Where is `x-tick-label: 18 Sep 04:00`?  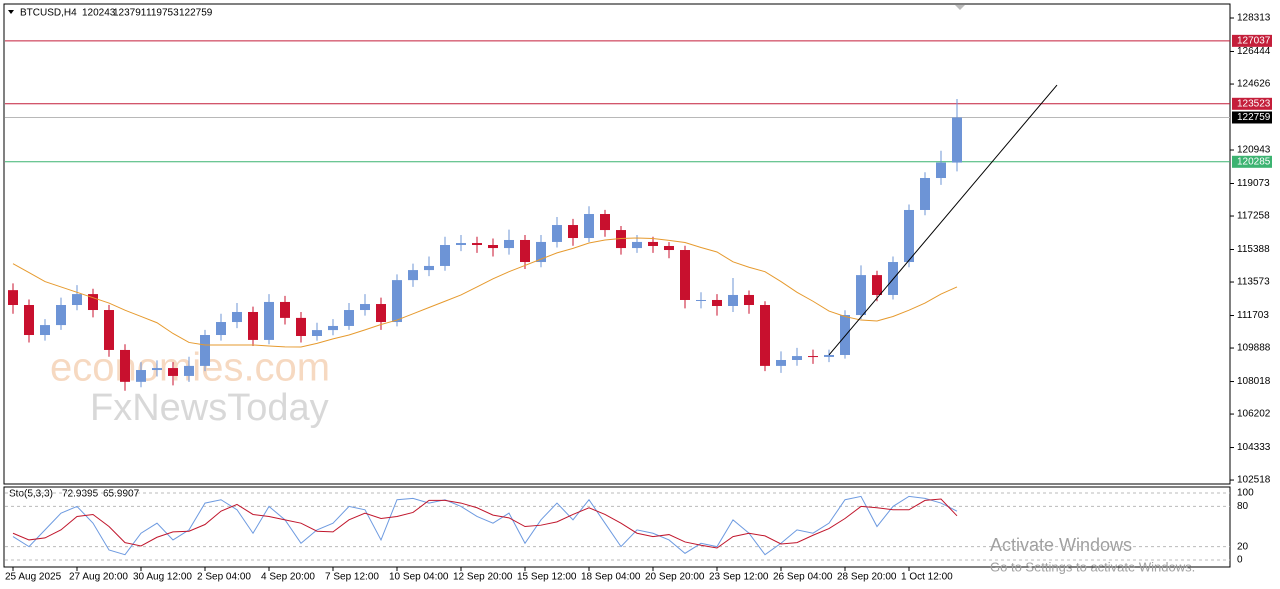 x-tick-label: 18 Sep 04:00 is located at coordinates (611, 577).